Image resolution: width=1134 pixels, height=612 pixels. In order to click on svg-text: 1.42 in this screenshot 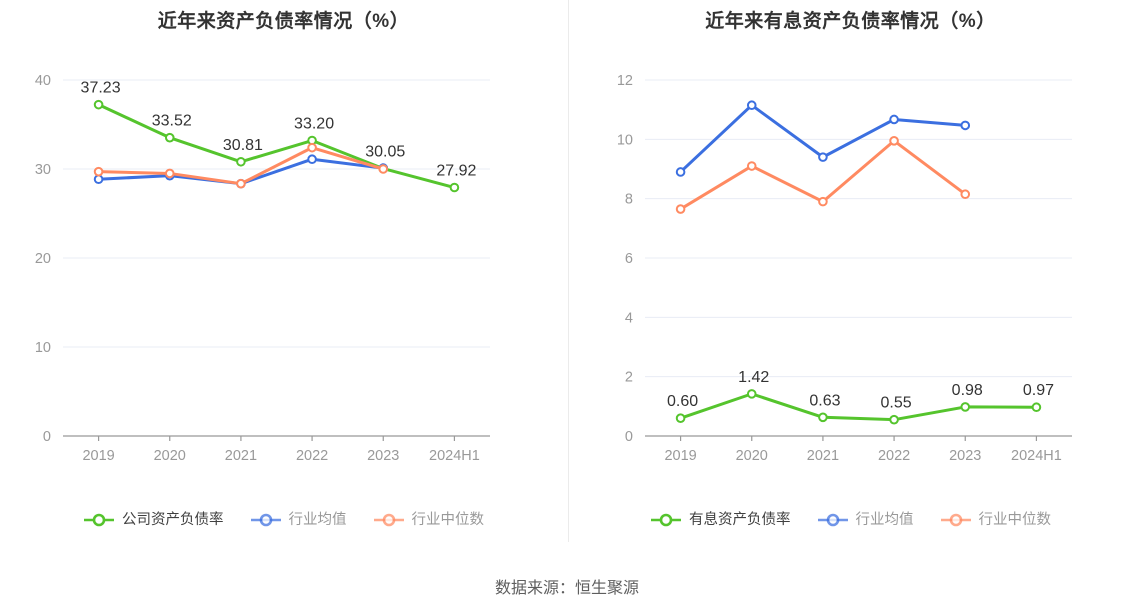, I will do `click(753, 377)`.